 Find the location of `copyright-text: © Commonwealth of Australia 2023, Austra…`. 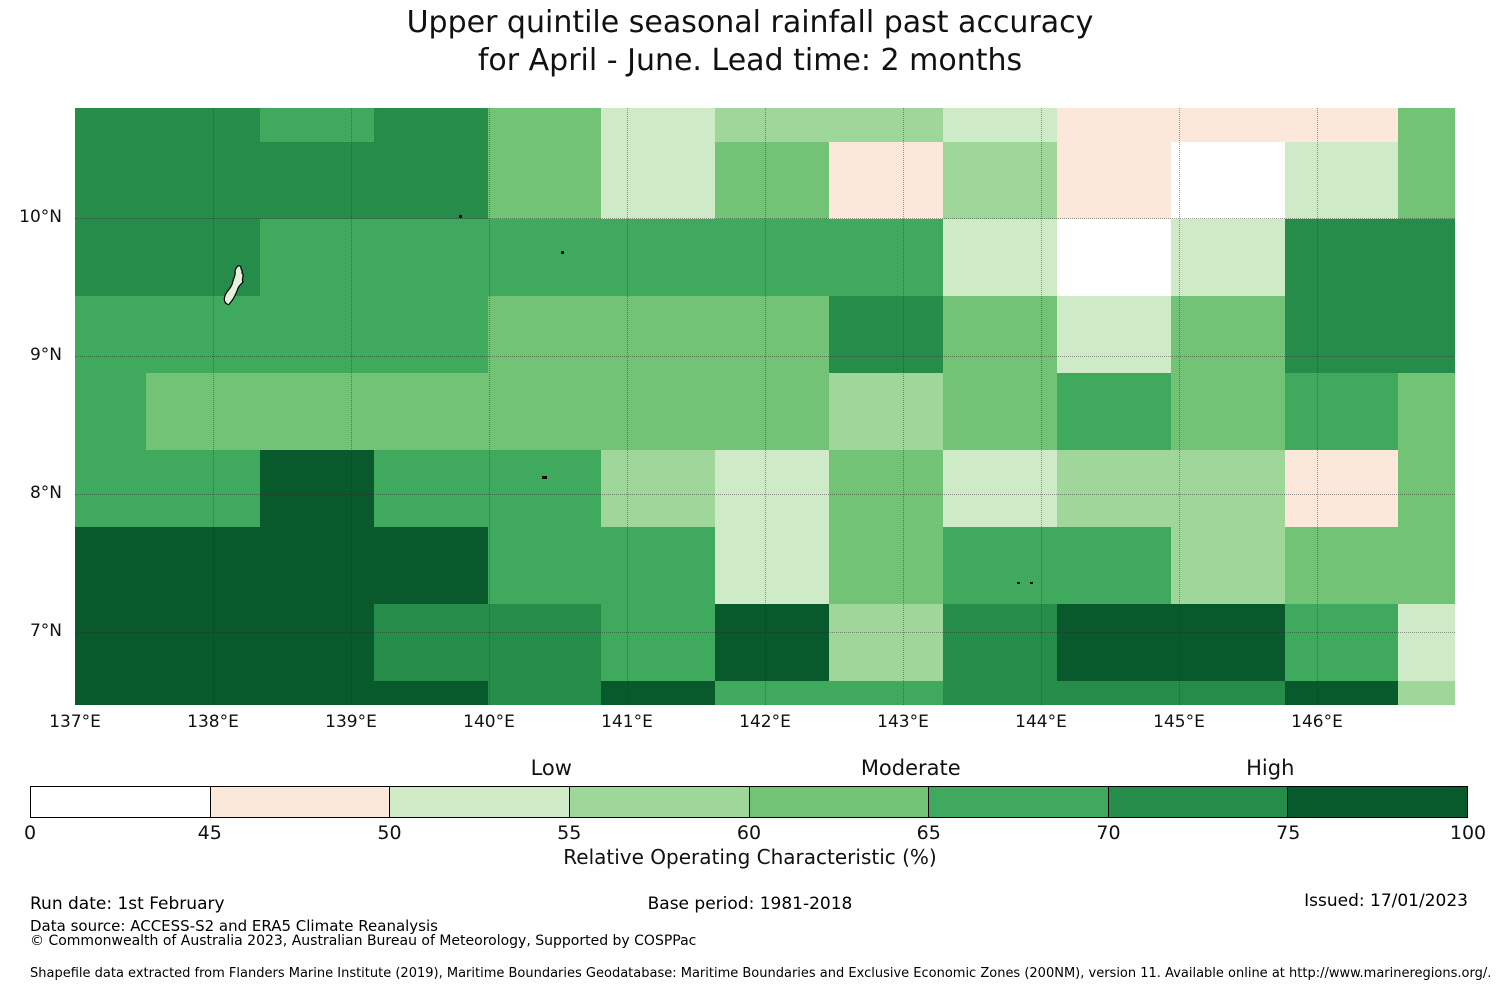

copyright-text: © Commonwealth of Australia 2023, Austra… is located at coordinates (363, 941).